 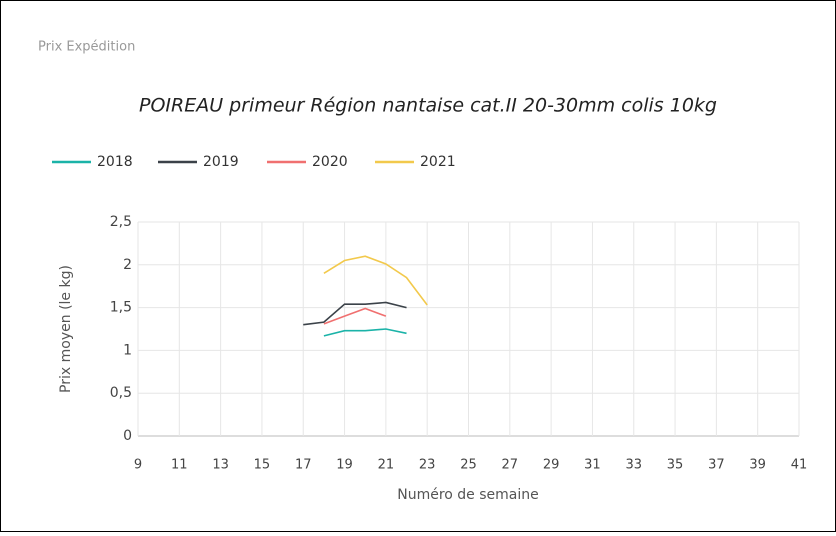 I want to click on x-tick-label: 39, so click(x=757, y=465).